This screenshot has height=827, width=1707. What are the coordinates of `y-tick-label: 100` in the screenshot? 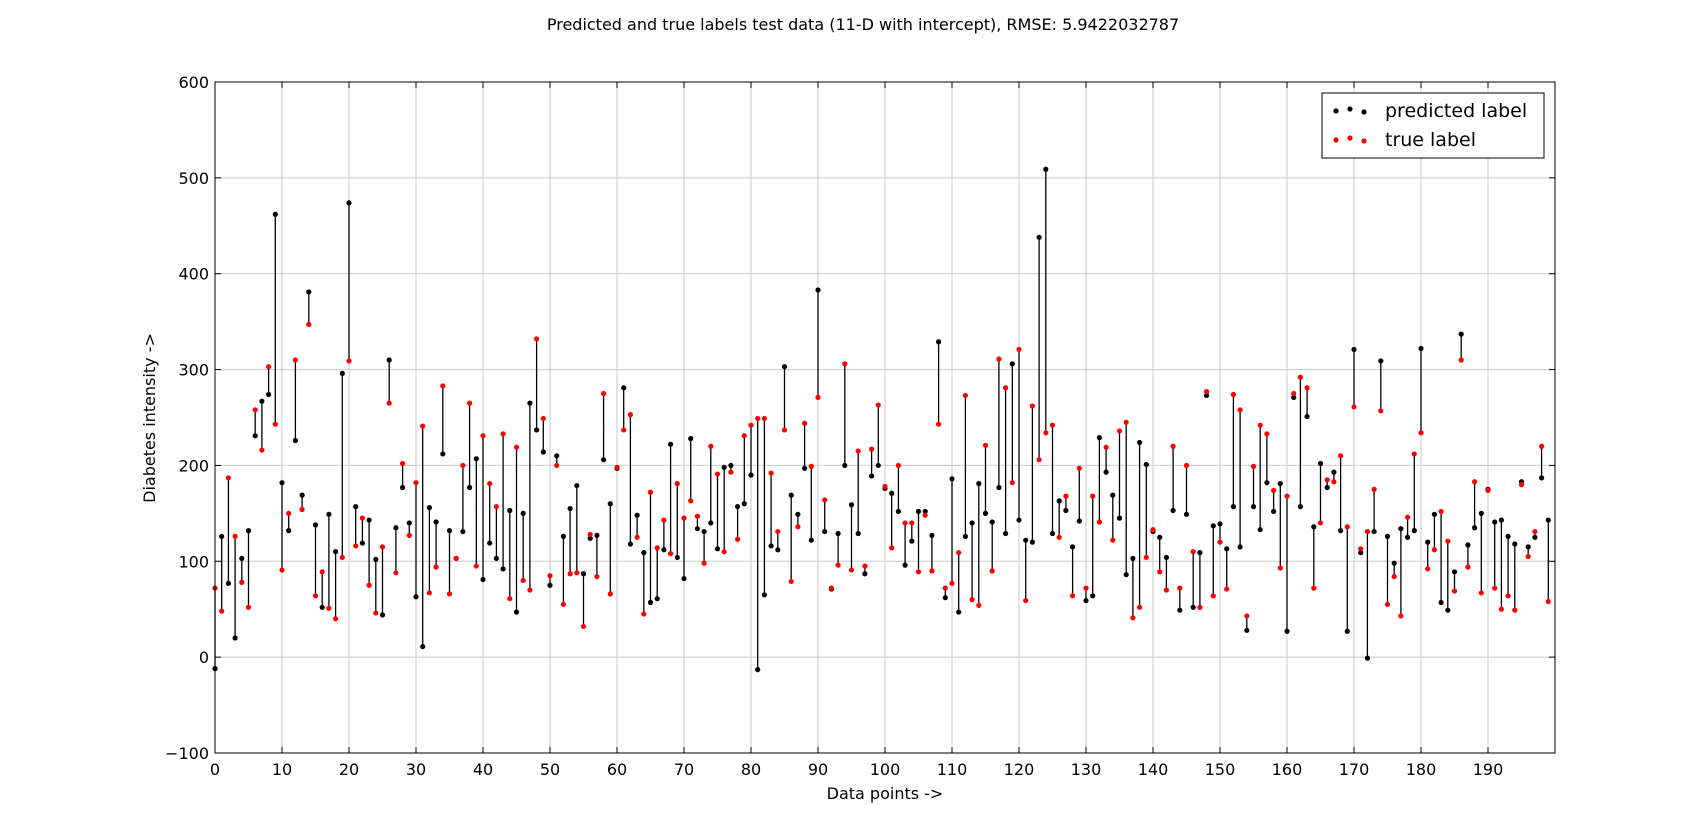 It's located at (193, 561).